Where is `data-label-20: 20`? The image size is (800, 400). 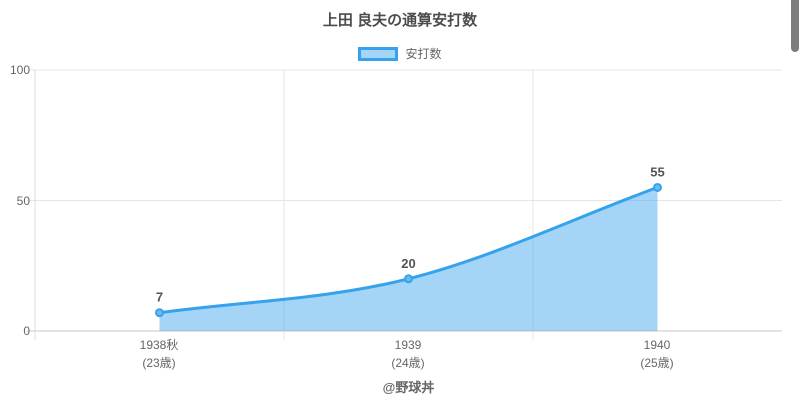 data-label-20: 20 is located at coordinates (408, 263).